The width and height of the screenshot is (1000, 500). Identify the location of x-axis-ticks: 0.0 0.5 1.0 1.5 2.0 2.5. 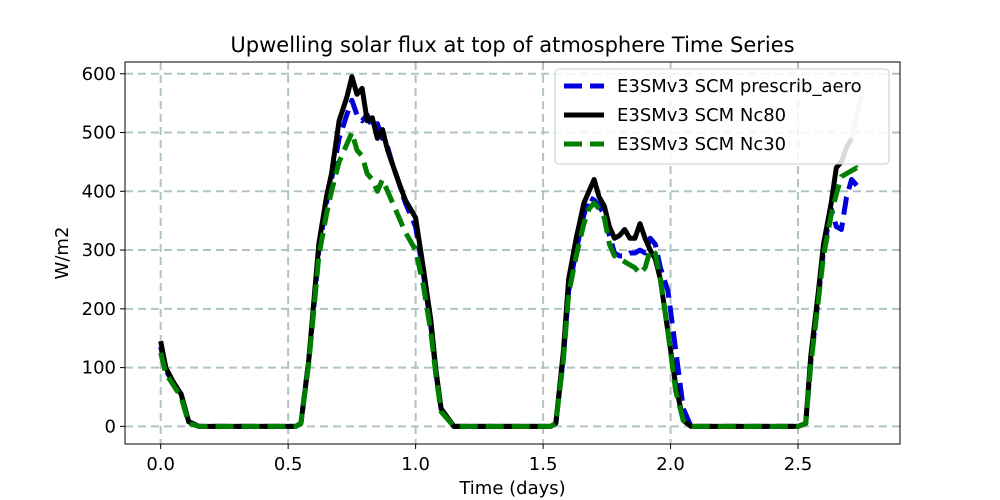
(479, 459).